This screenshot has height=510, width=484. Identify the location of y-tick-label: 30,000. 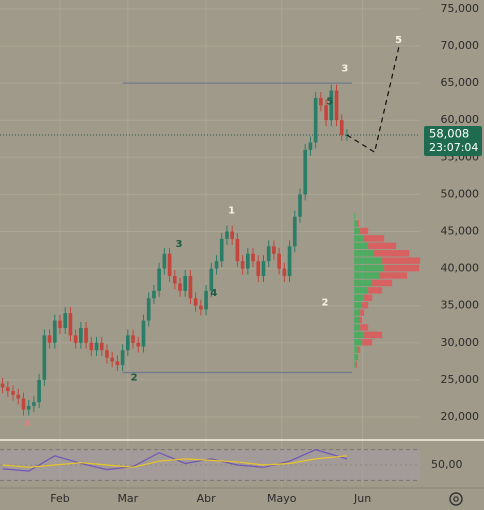
(460, 342).